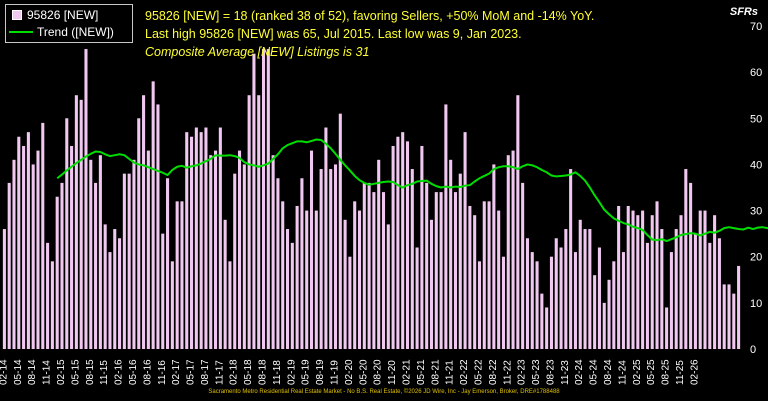  I want to click on x-tick-label: 11-24, so click(622, 372).